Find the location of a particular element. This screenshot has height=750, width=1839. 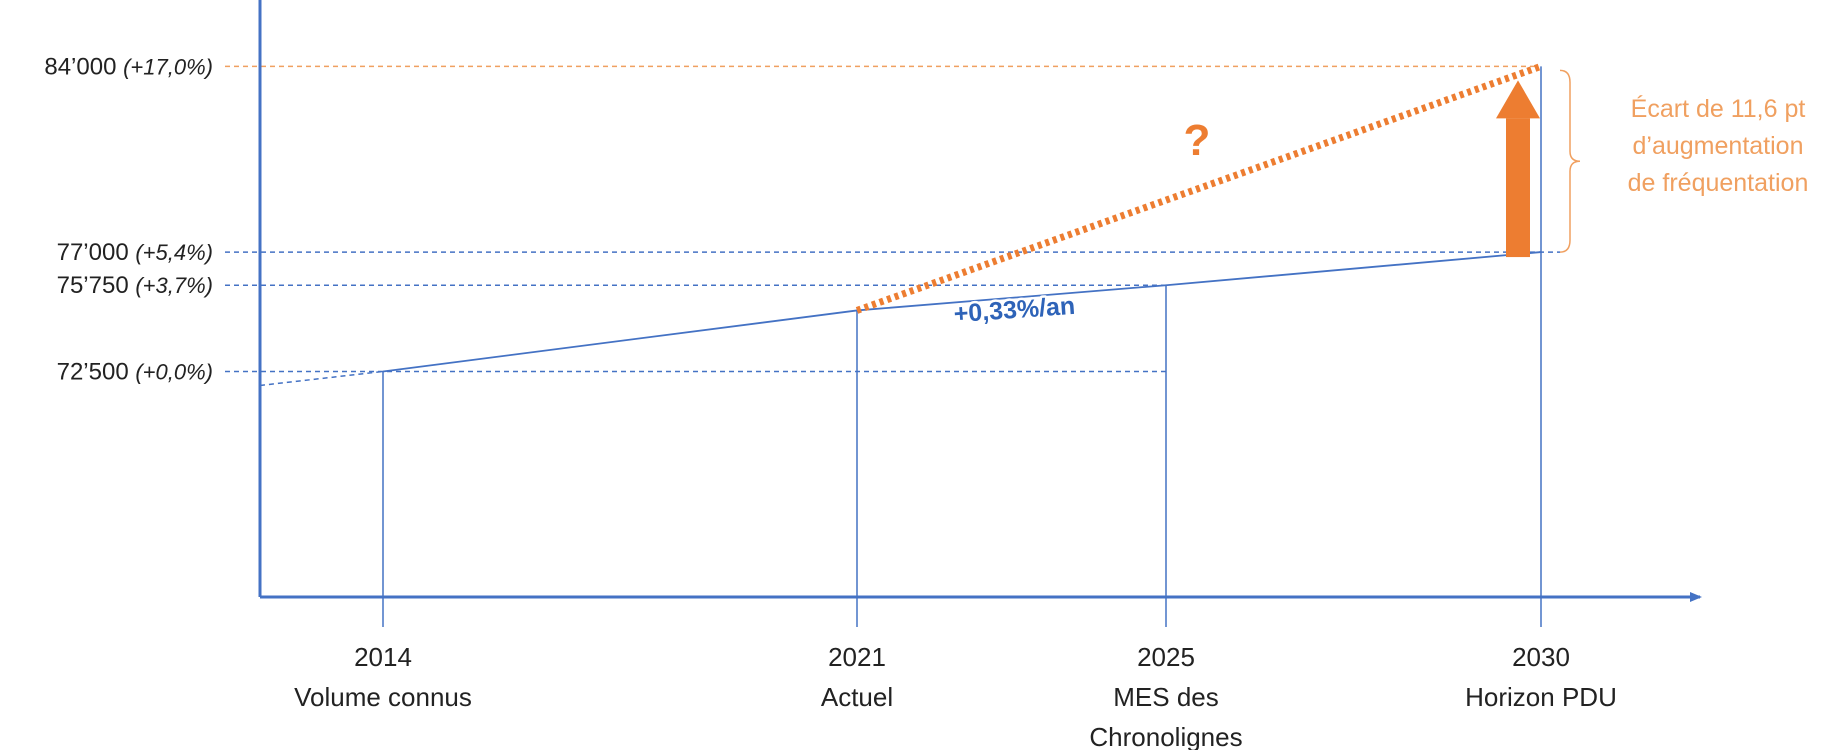

x-tick-line: 2021 is located at coordinates (857, 657).